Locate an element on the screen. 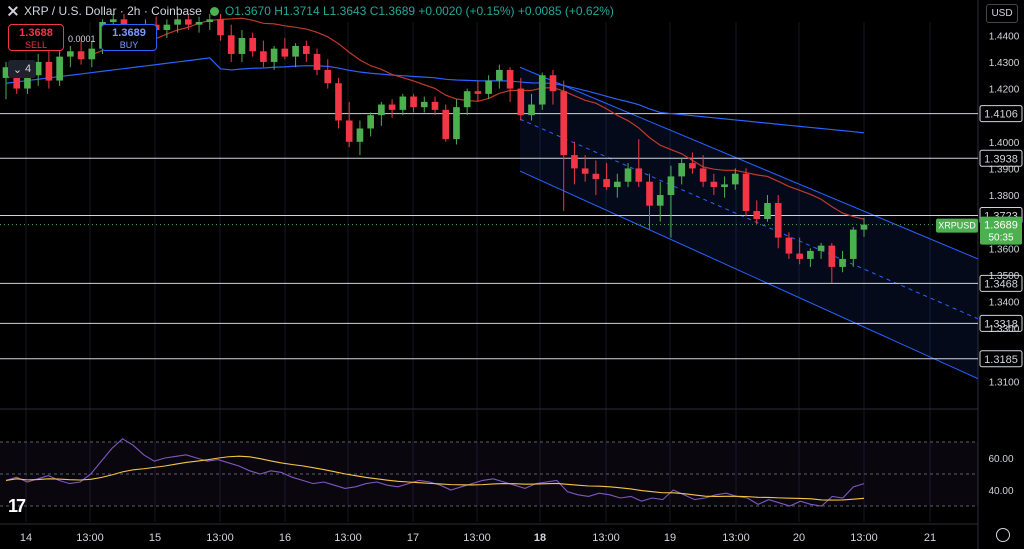 This screenshot has width=1024, height=549. price-tick-label: 1.3100 is located at coordinates (1004, 382).